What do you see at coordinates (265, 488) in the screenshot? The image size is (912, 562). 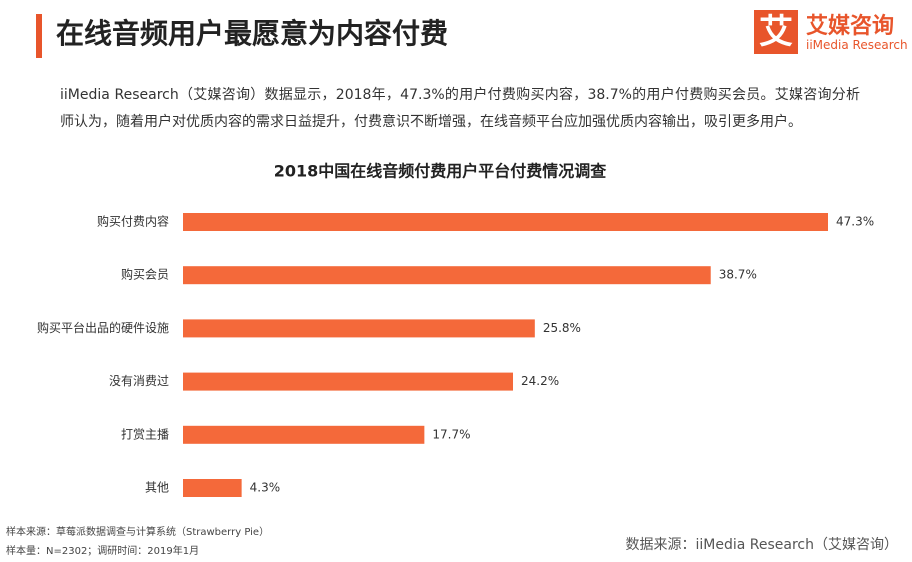 I see `value-label: 4.3%` at bounding box center [265, 488].